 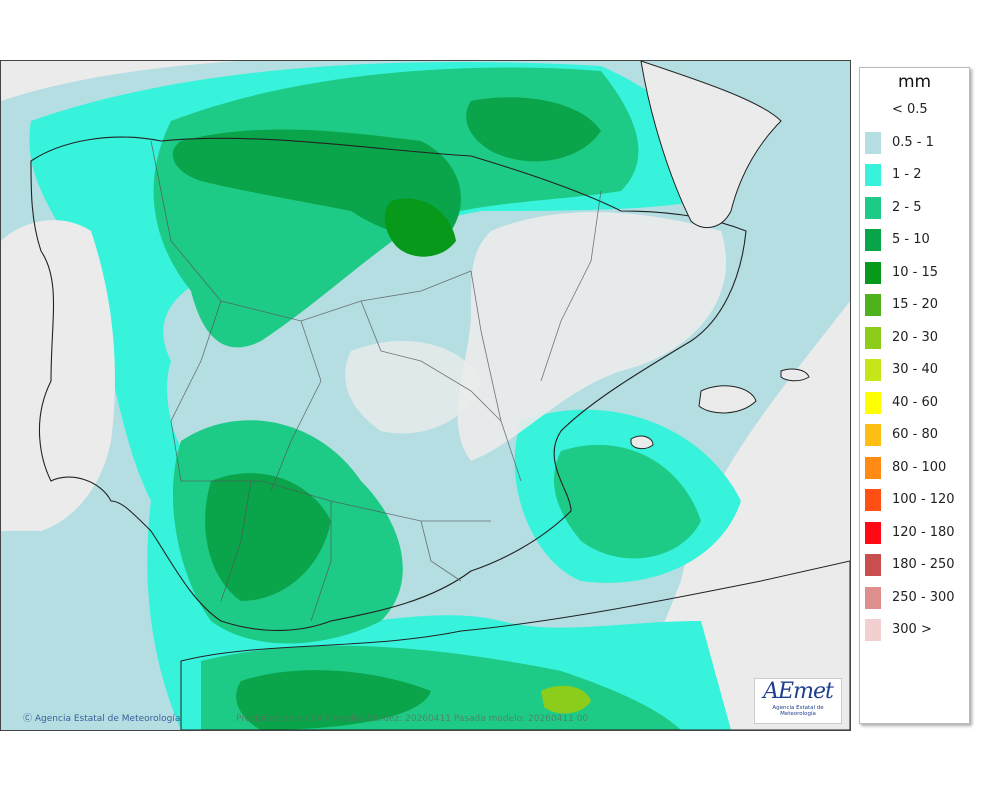 I want to click on legend-label: 30 - 40, so click(x=915, y=369).